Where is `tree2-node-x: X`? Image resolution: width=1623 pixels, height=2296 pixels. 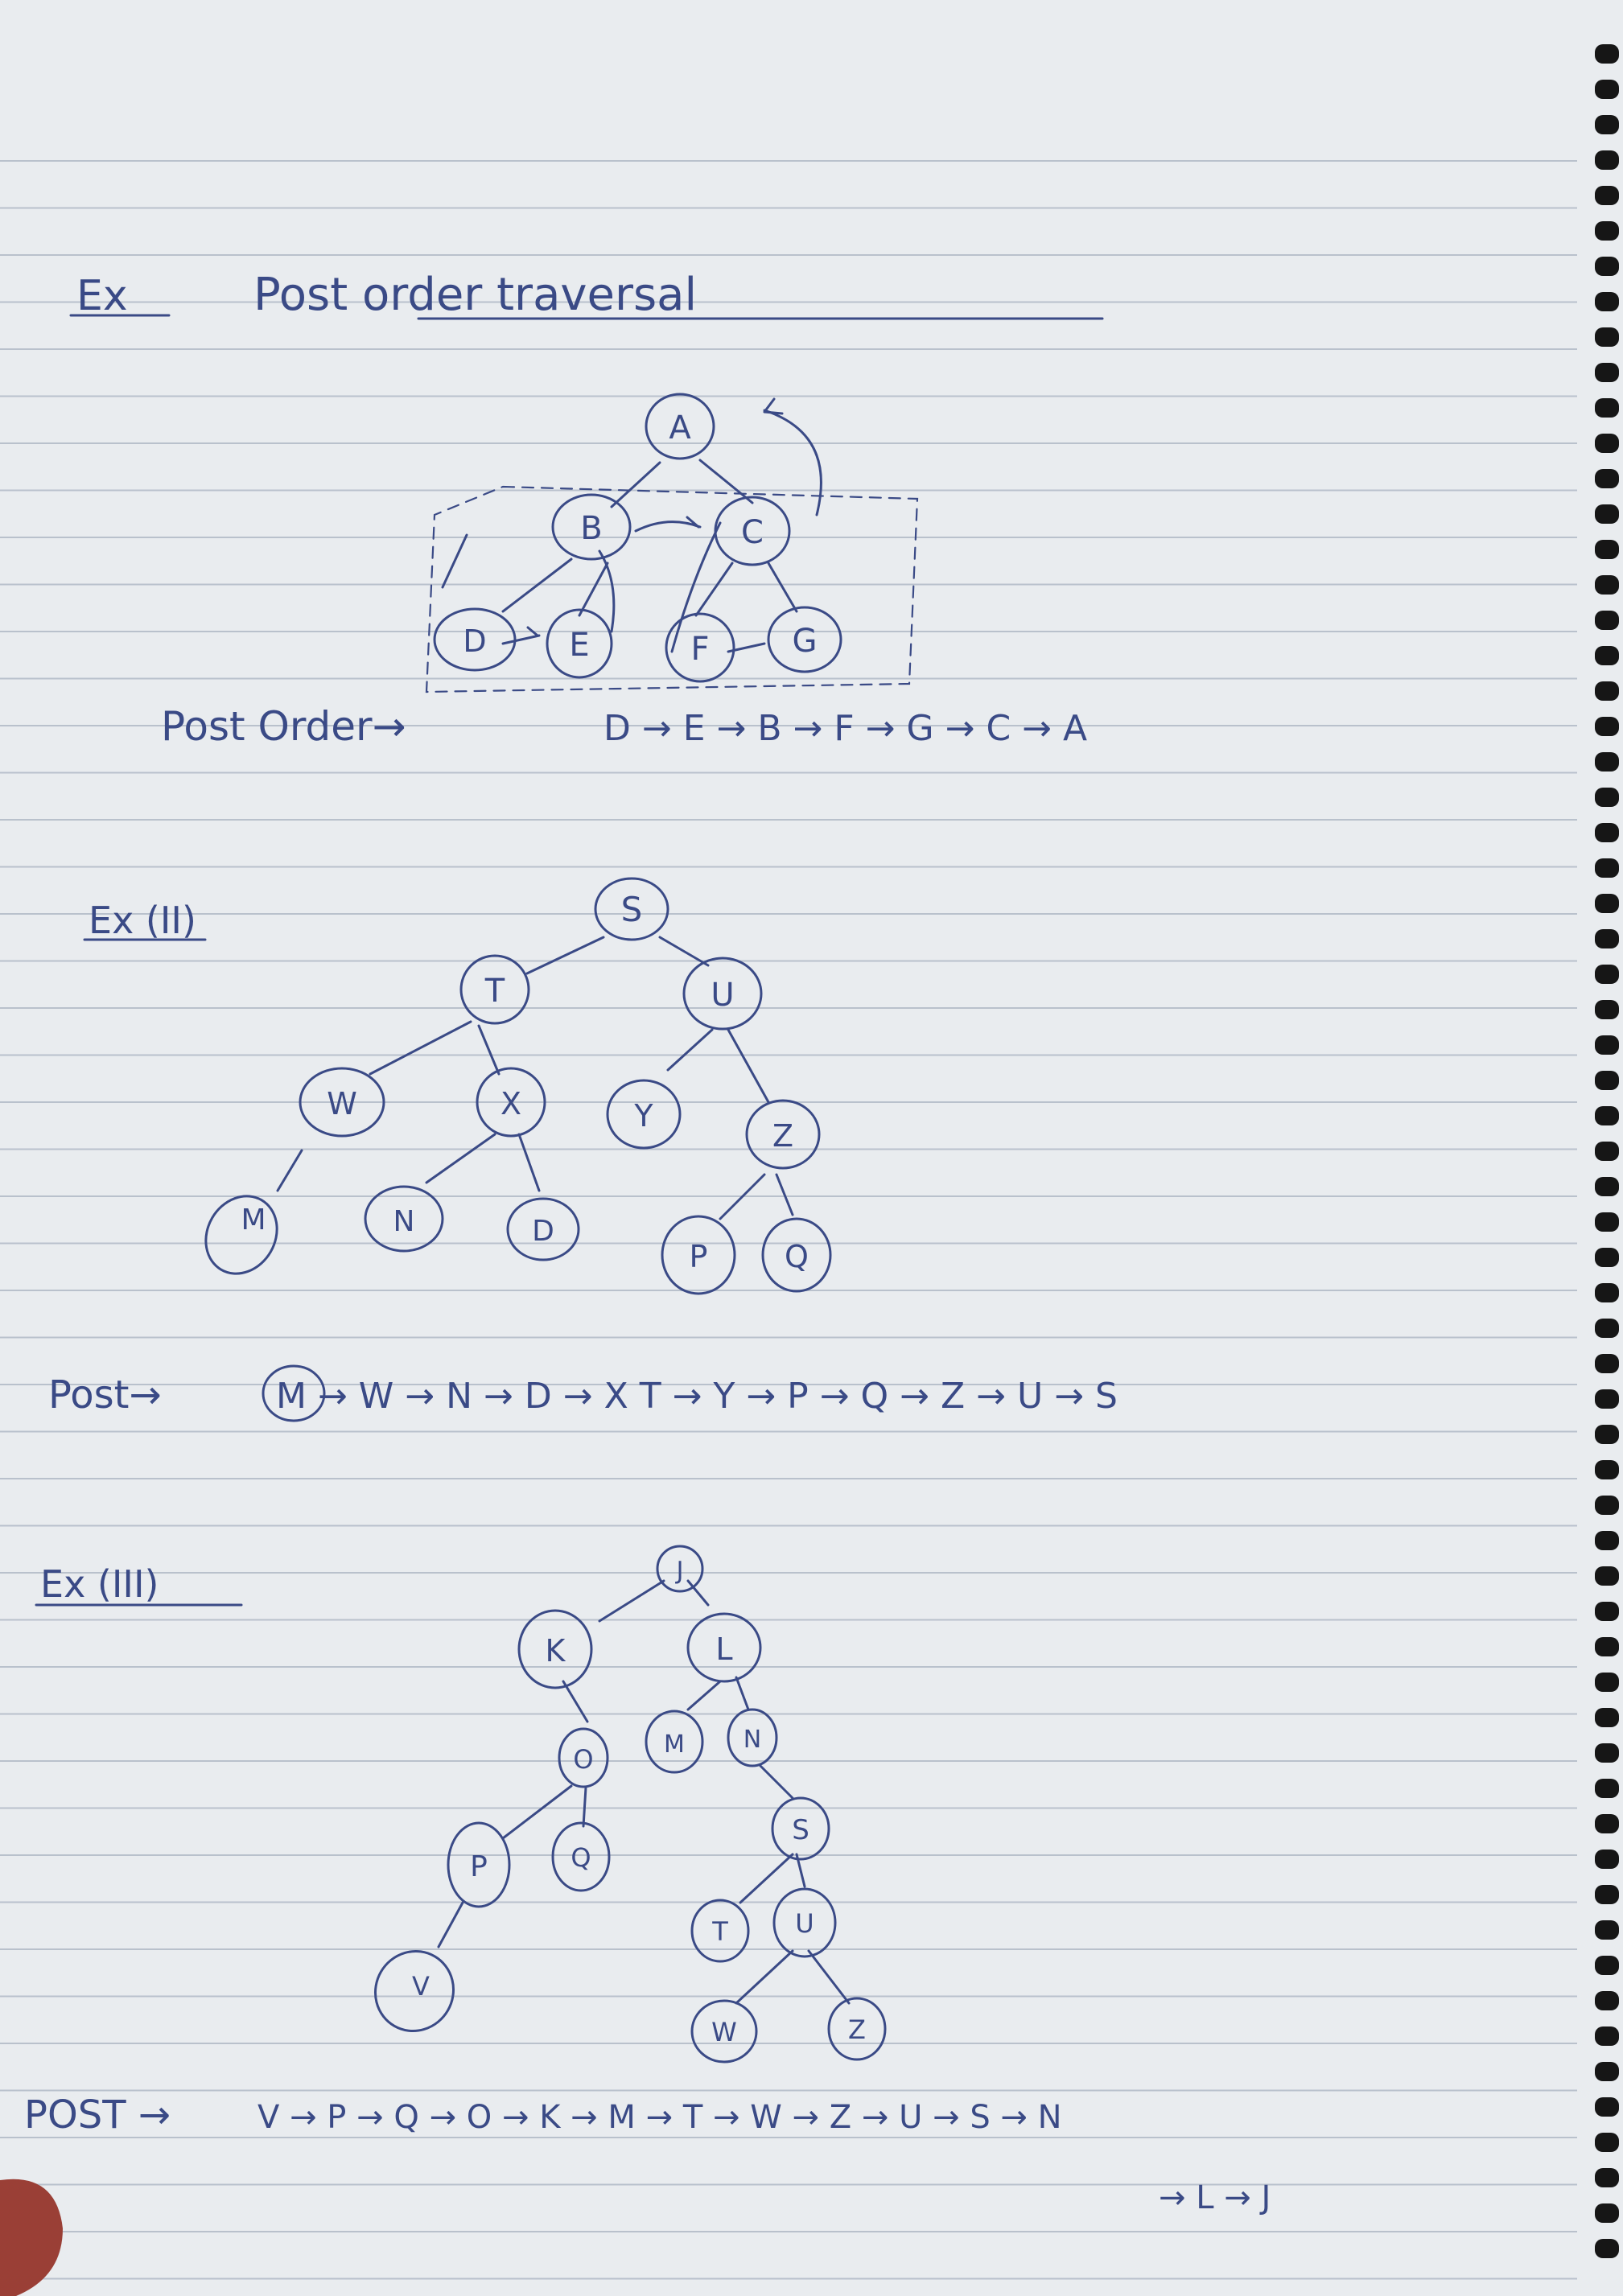
tree2-node-x: X is located at coordinates (511, 1102).